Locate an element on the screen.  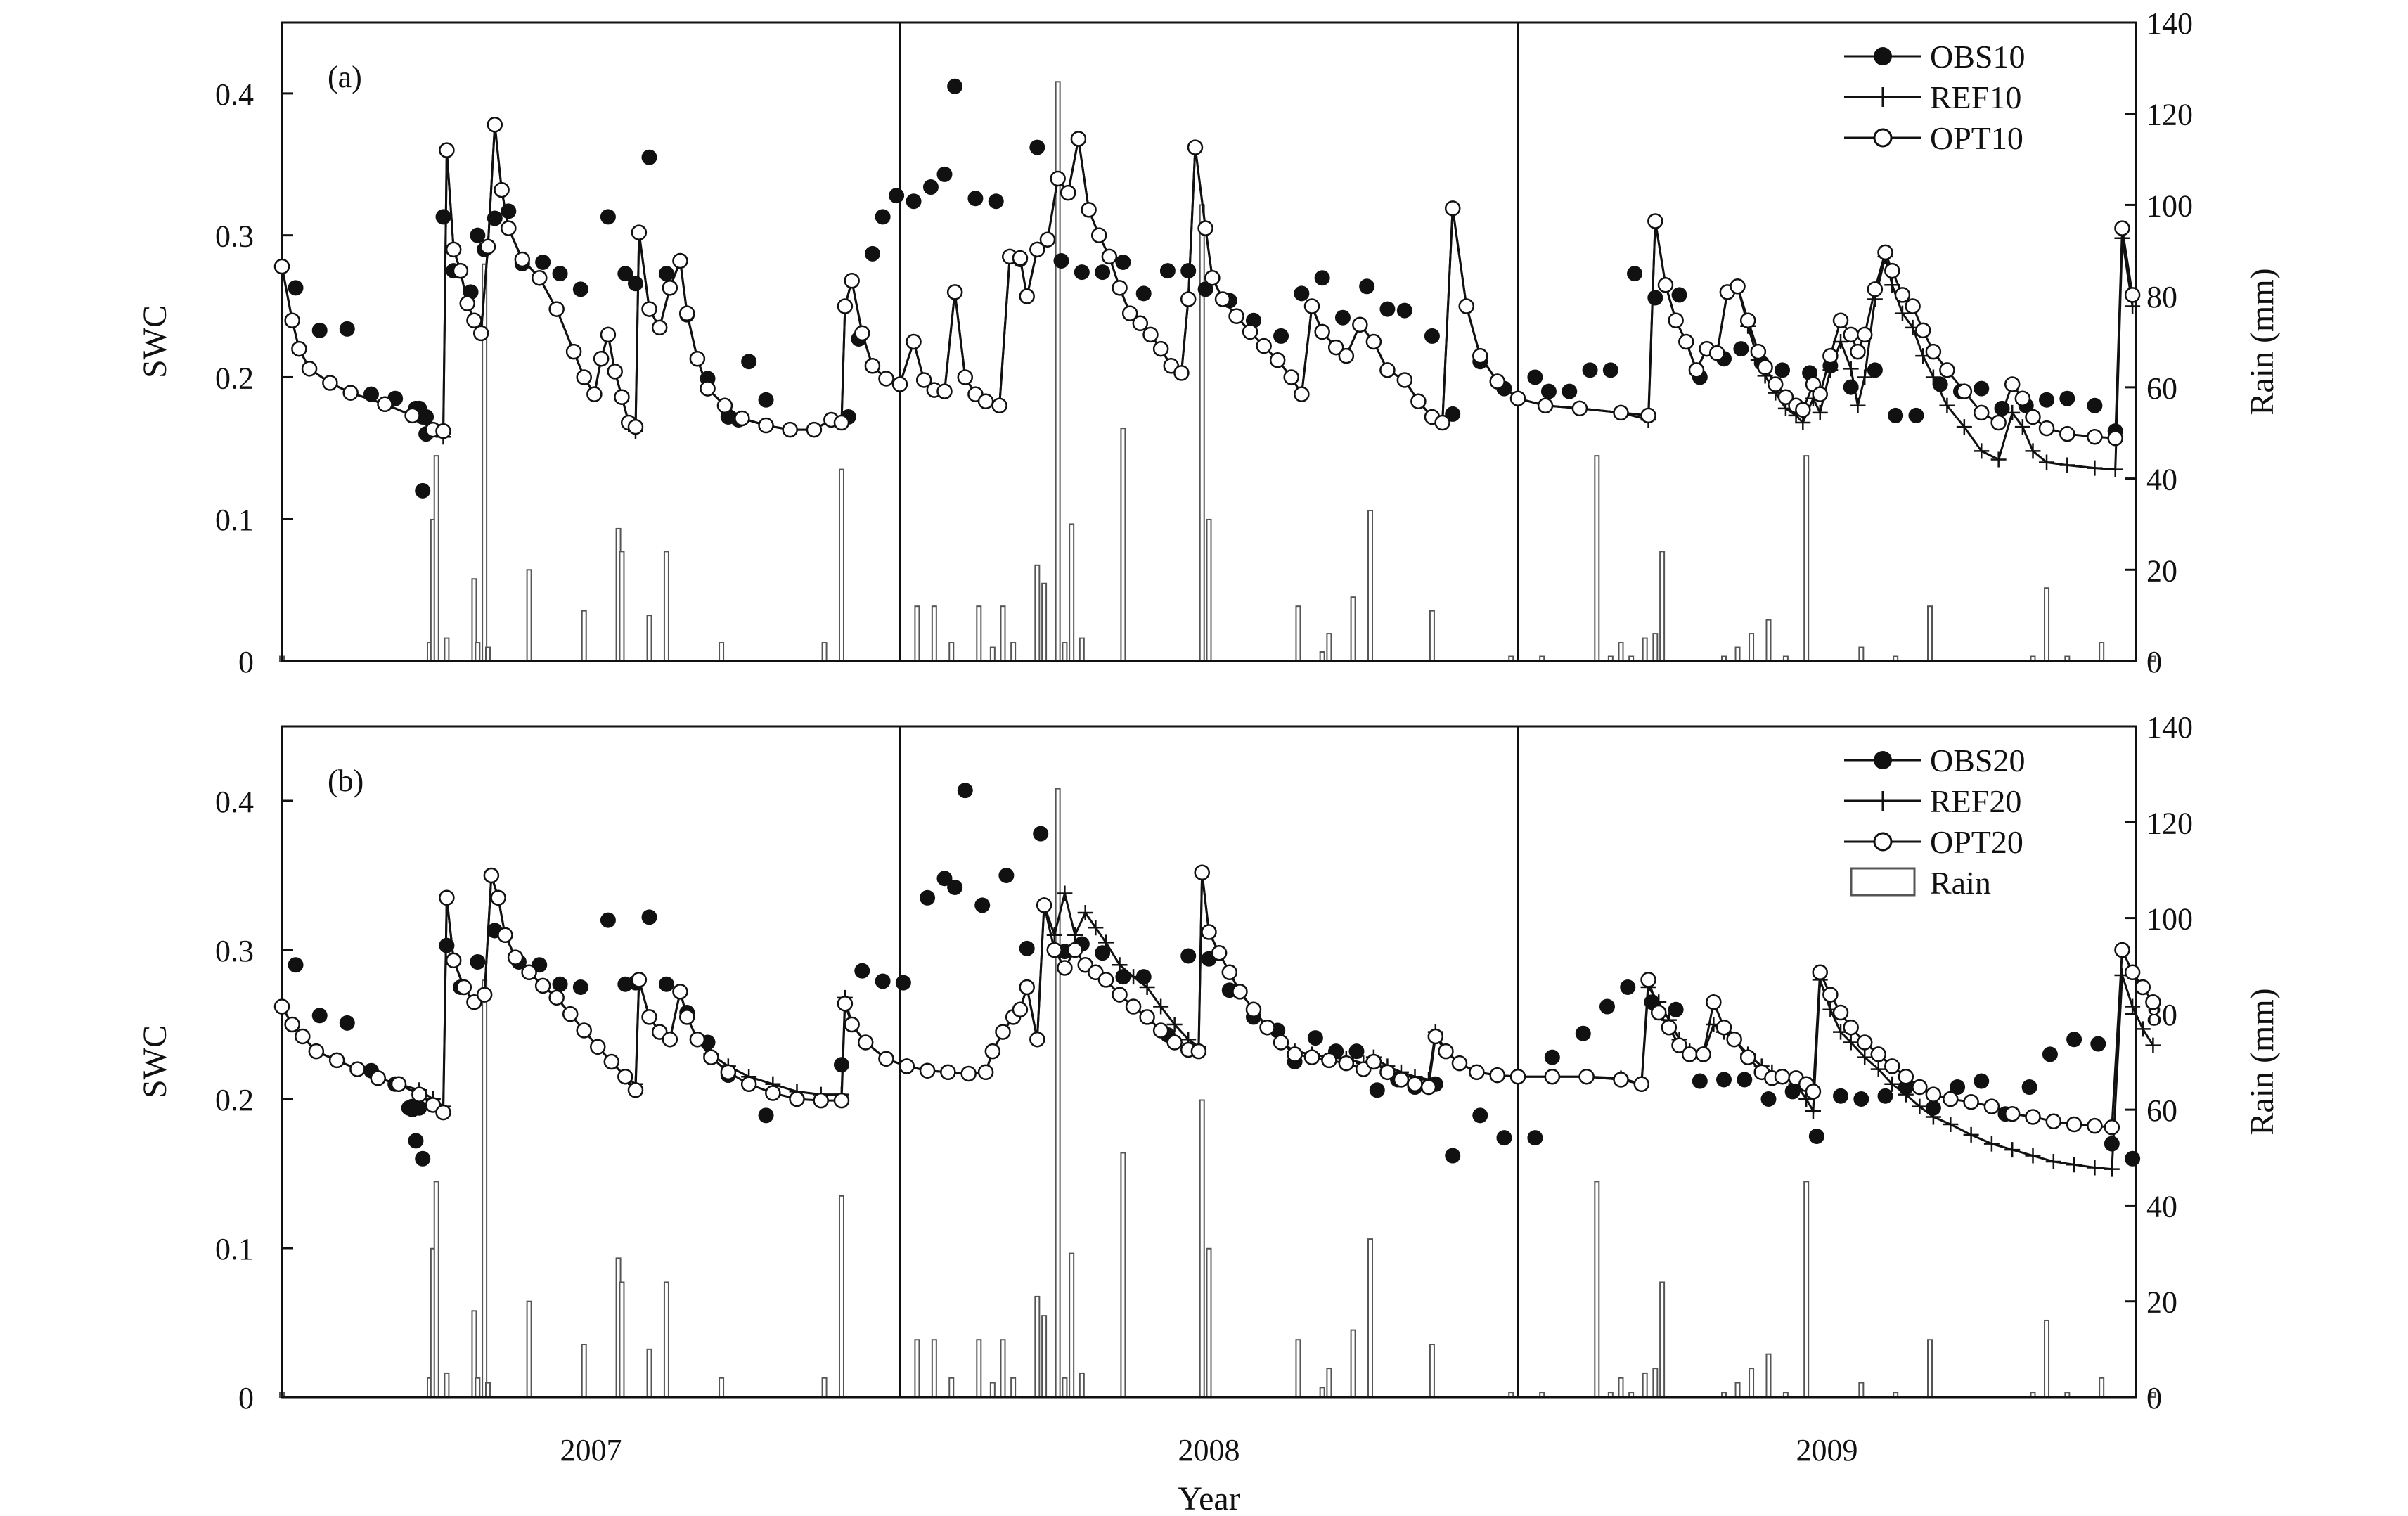
legend-label: OPT20 is located at coordinates (1976, 842).